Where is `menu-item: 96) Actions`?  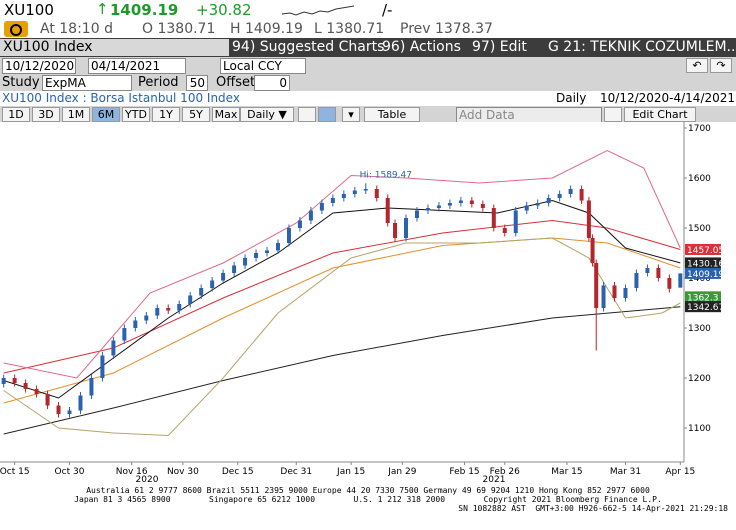
menu-item: 96) Actions is located at coordinates (421, 47).